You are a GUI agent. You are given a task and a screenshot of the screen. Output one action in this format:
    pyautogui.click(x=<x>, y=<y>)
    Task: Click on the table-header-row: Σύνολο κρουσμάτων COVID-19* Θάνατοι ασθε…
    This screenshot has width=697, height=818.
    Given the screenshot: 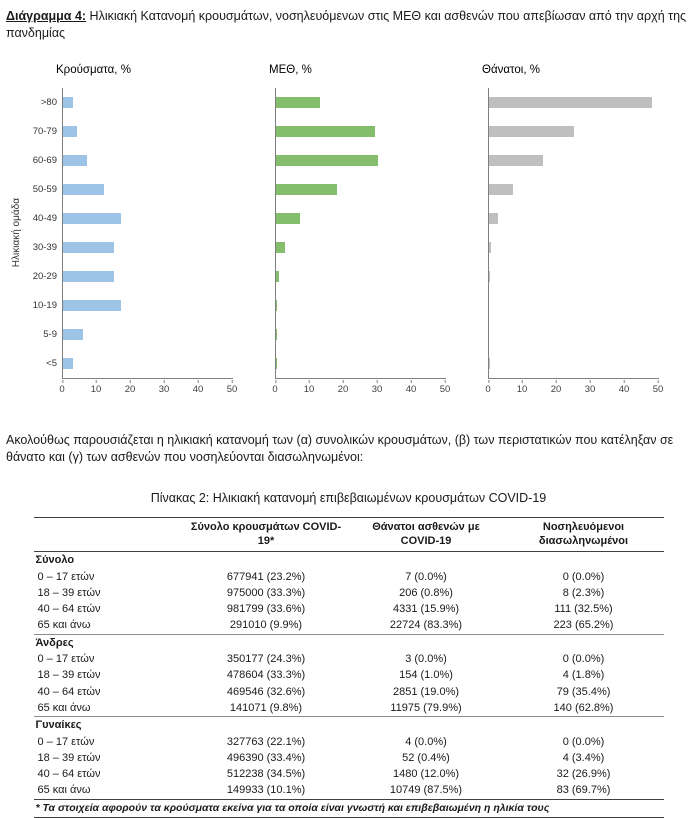 What is the action you would take?
    pyautogui.click(x=348, y=535)
    